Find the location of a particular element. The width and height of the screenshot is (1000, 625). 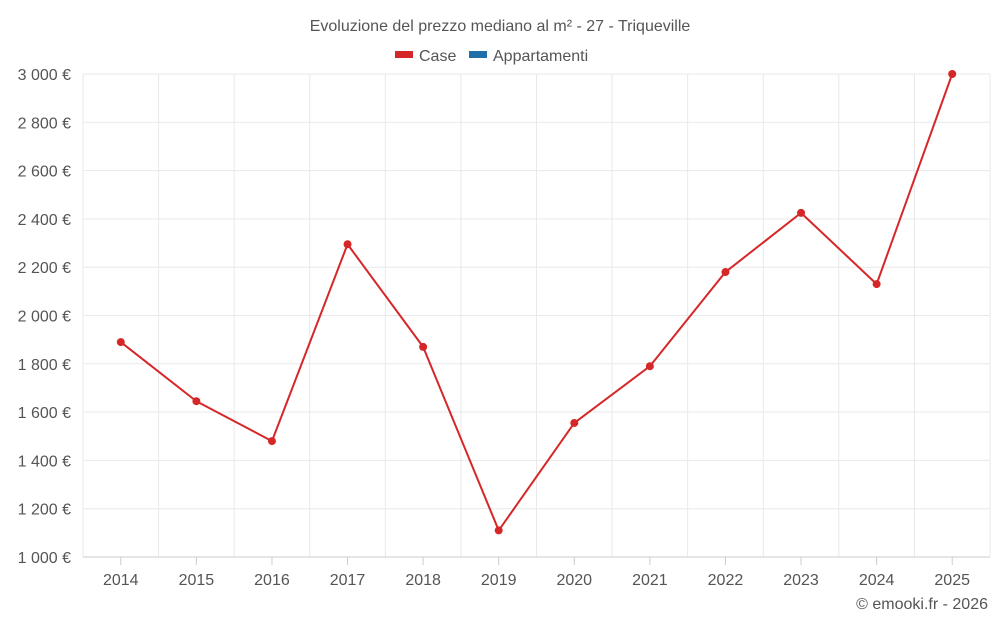

x-tick-label: 2018 is located at coordinates (423, 580).